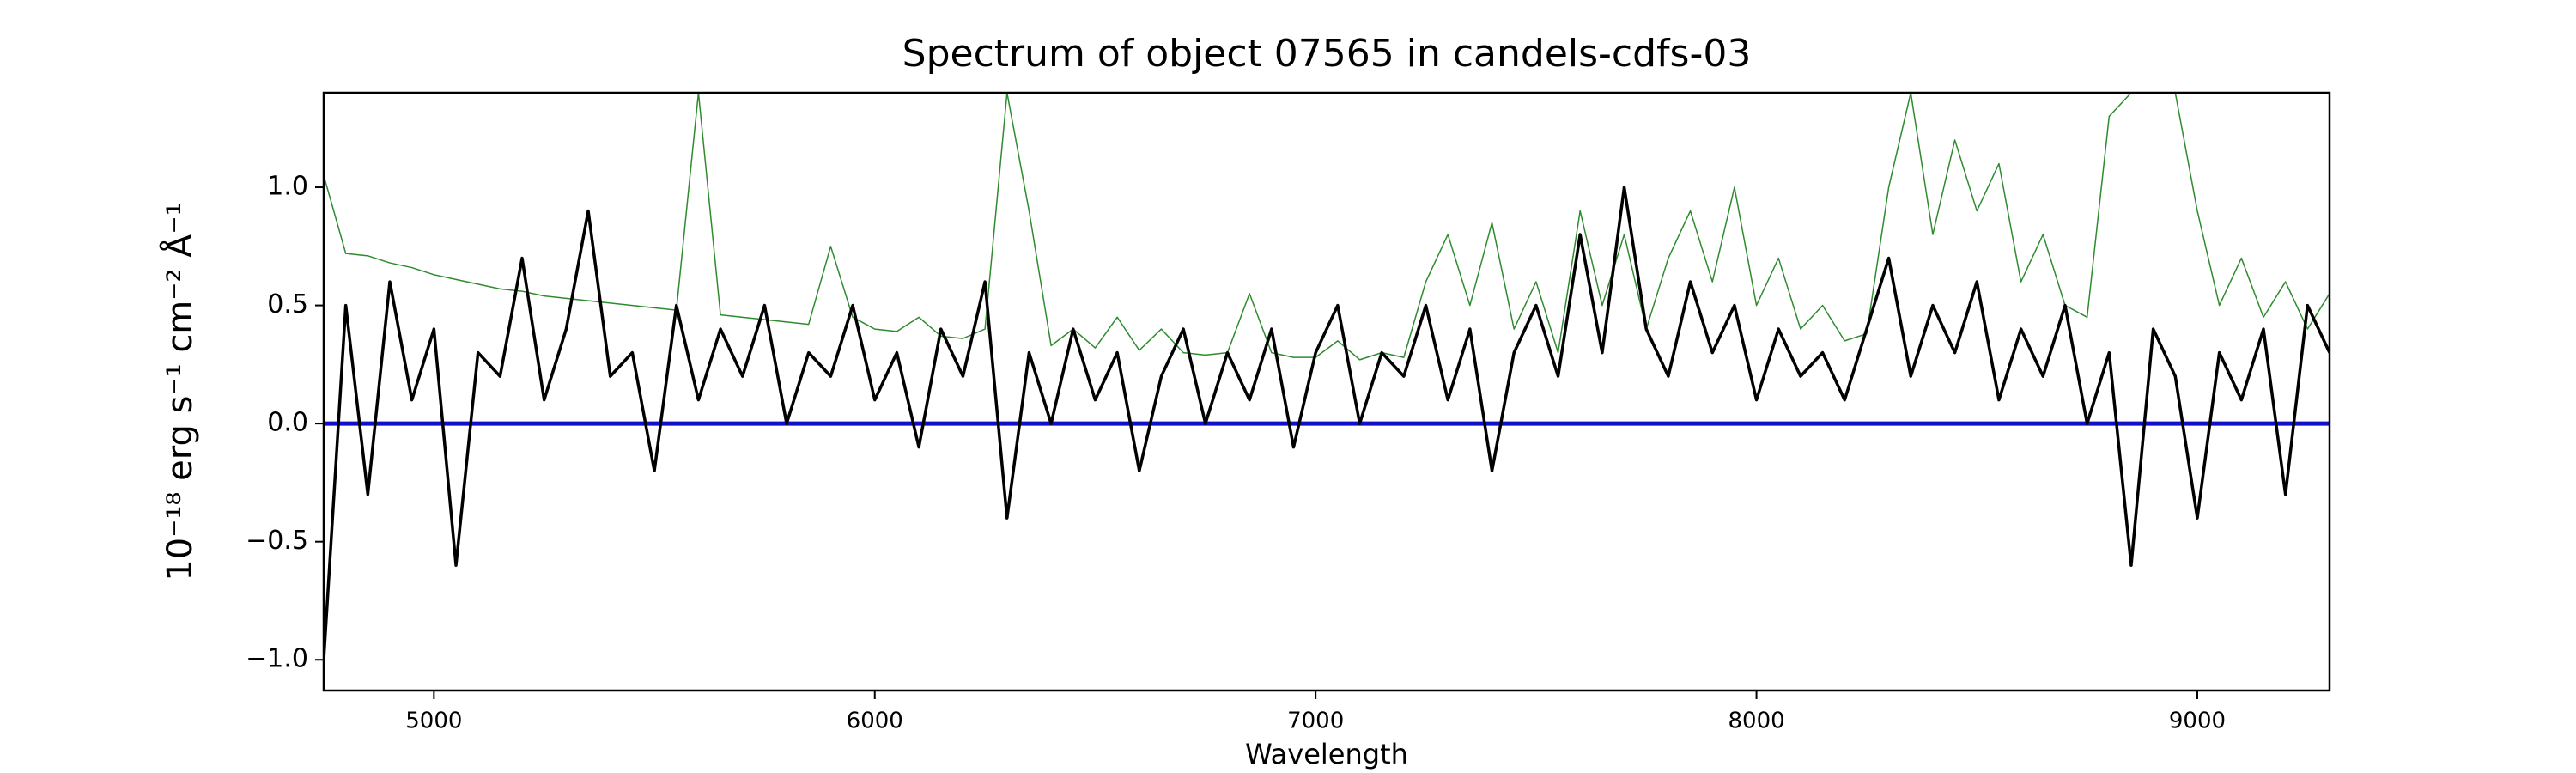  I want to click on x-axis-label: Wavelength, so click(1327, 754).